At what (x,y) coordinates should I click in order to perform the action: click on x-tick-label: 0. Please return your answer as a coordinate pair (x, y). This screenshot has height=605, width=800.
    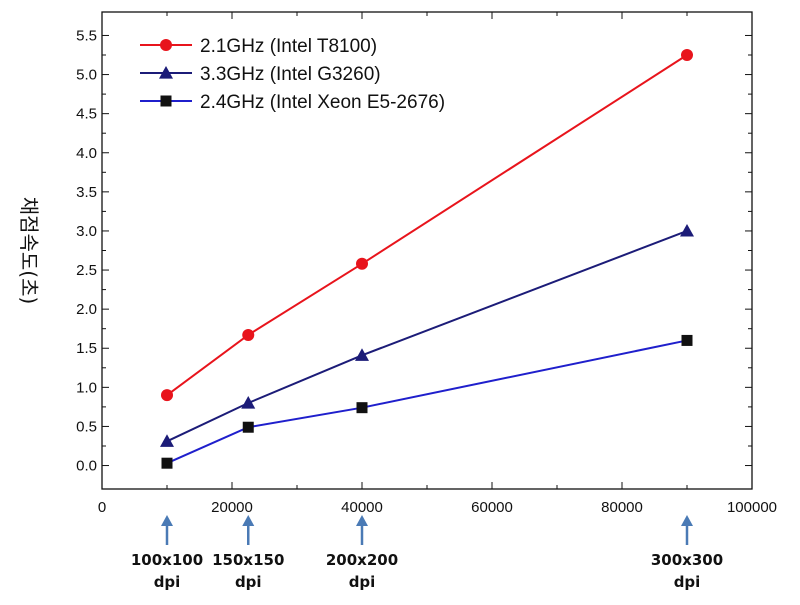
    Looking at the image, I should click on (102, 507).